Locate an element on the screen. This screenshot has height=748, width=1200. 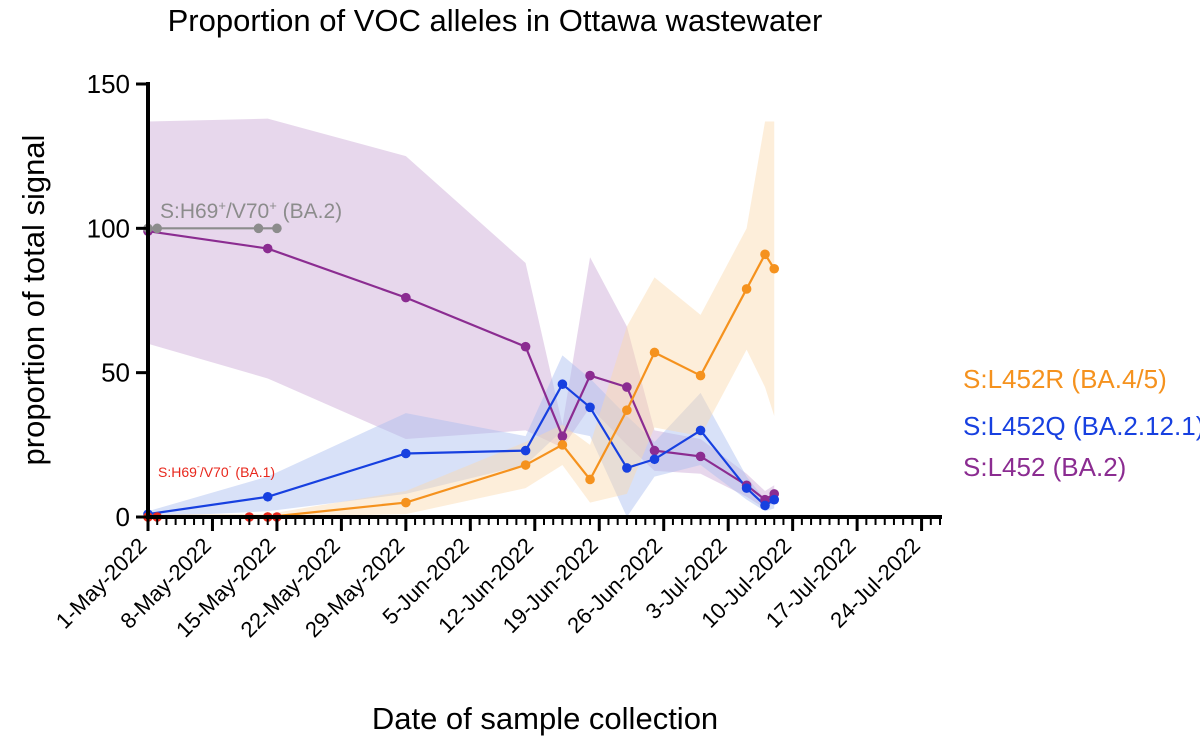
legend-entry-0: S:L452R (BA.4/5) is located at coordinates (1065, 379).